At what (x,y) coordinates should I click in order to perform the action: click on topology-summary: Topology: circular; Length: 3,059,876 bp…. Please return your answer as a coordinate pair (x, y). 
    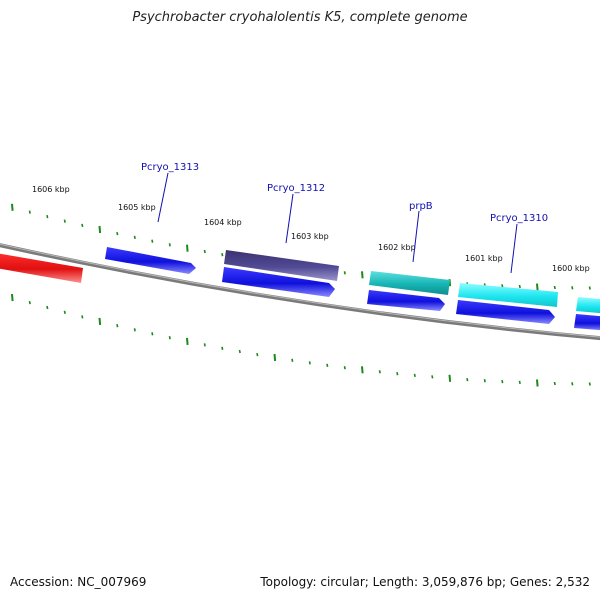
    Looking at the image, I should click on (425, 582).